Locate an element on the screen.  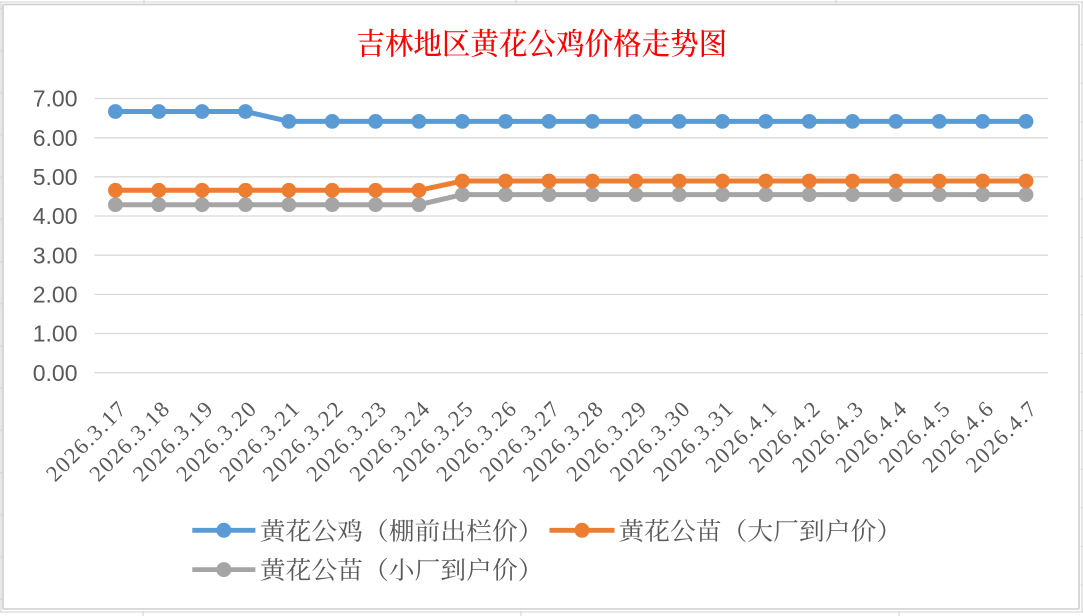
svg-text: 7.00 is located at coordinates (55, 99).